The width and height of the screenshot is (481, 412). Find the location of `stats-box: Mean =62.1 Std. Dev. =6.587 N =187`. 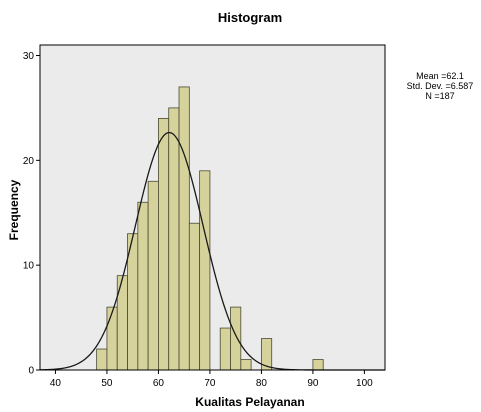

stats-box: Mean =62.1 Std. Dev. =6.587 N =187 is located at coordinates (440, 86).